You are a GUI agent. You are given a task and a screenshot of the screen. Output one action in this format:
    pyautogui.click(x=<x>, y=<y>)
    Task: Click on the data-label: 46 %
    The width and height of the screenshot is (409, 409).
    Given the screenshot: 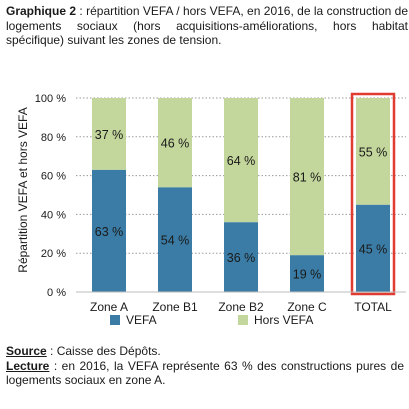 What is the action you would take?
    pyautogui.click(x=175, y=144)
    